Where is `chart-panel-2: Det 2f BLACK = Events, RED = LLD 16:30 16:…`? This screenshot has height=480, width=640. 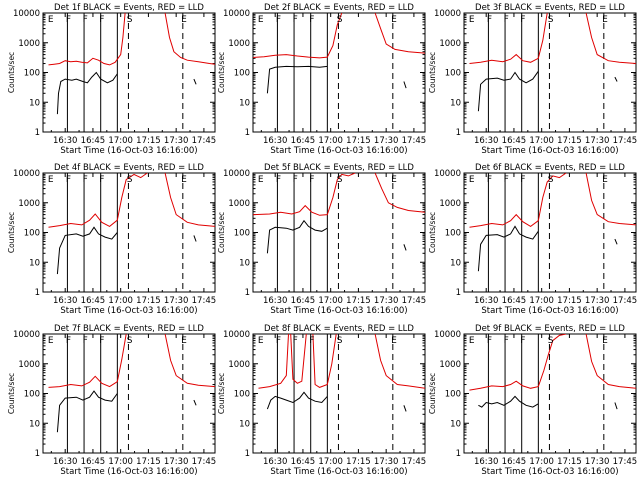
chart-panel-2: Det 2f BLACK = Events, RED = LLD 16:30 16:… is located at coordinates (321, 79).